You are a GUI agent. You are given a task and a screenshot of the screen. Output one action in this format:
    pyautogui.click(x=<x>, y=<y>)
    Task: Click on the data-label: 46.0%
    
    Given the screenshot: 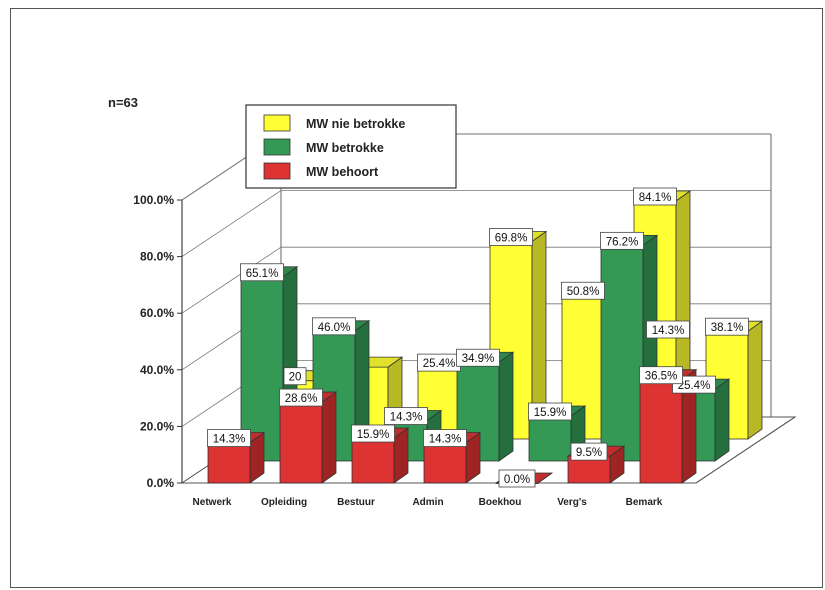 What is the action you would take?
    pyautogui.click(x=334, y=328)
    